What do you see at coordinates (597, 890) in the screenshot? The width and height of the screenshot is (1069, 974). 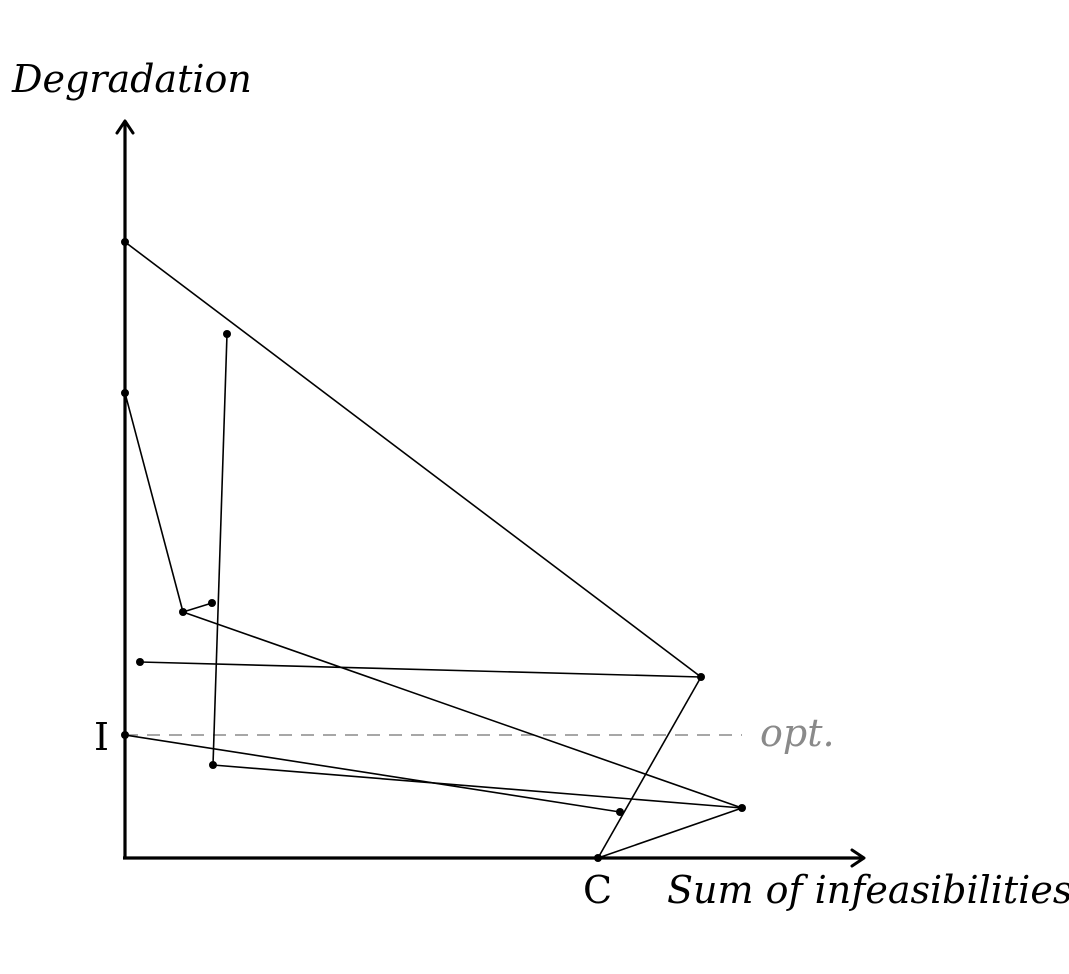 I see `final-point-label: C` at bounding box center [597, 890].